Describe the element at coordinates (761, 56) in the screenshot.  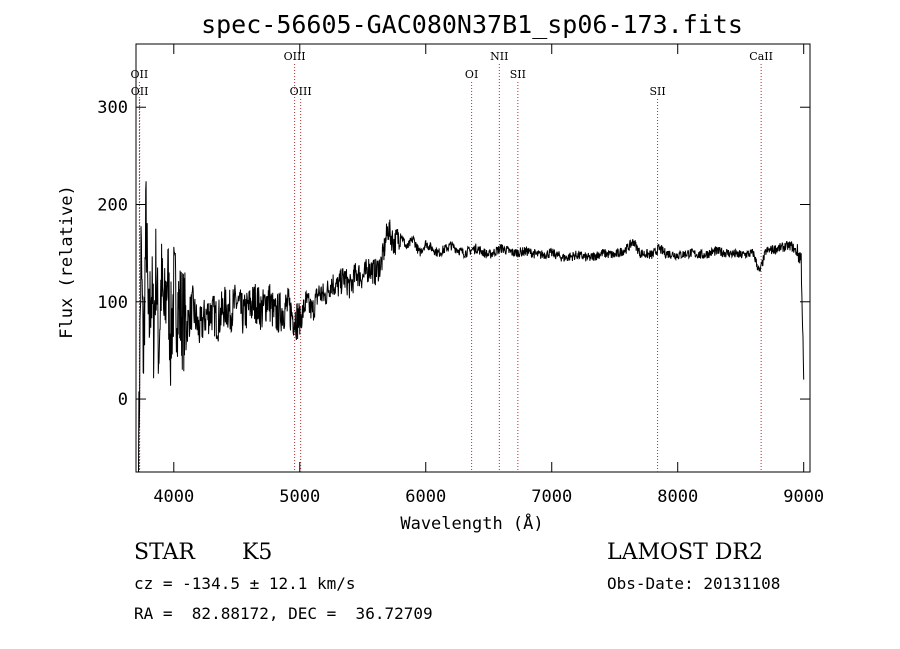
I see `line-marker-label: CaII` at that location.